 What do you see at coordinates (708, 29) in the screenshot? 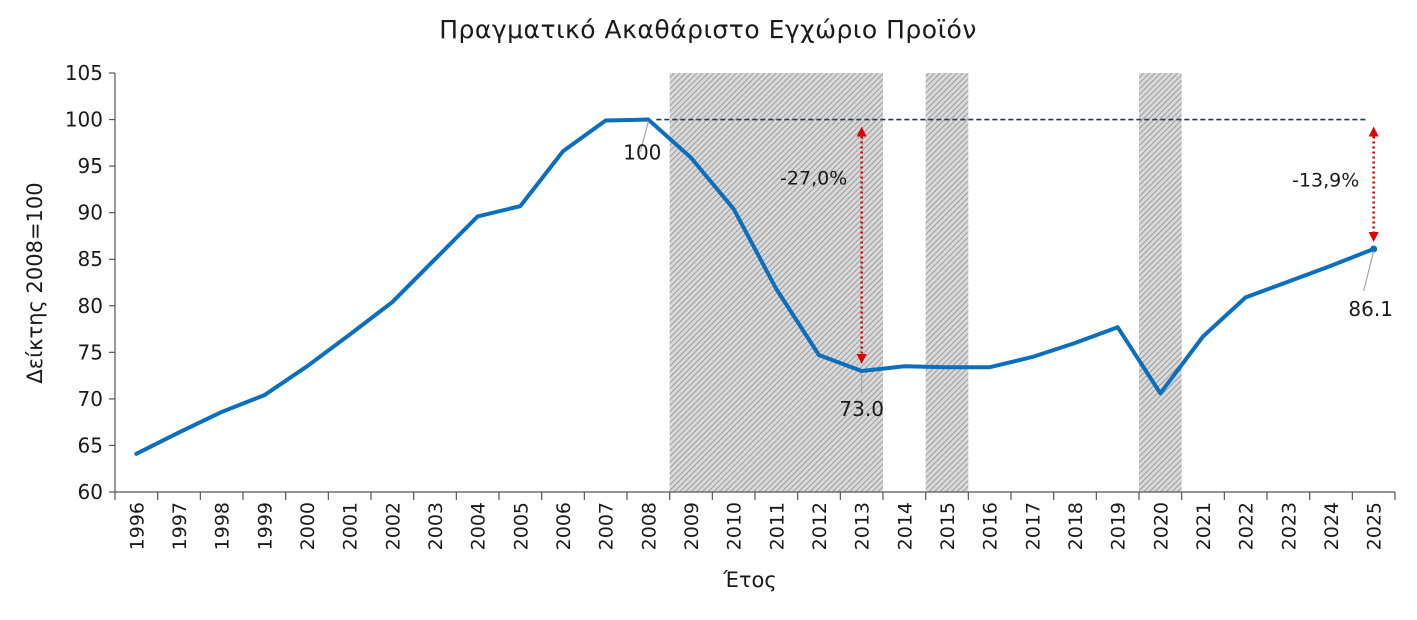
I see `chart-title: Πραγματικό Ακαθάριστο Εγχώριο Προϊόν` at bounding box center [708, 29].